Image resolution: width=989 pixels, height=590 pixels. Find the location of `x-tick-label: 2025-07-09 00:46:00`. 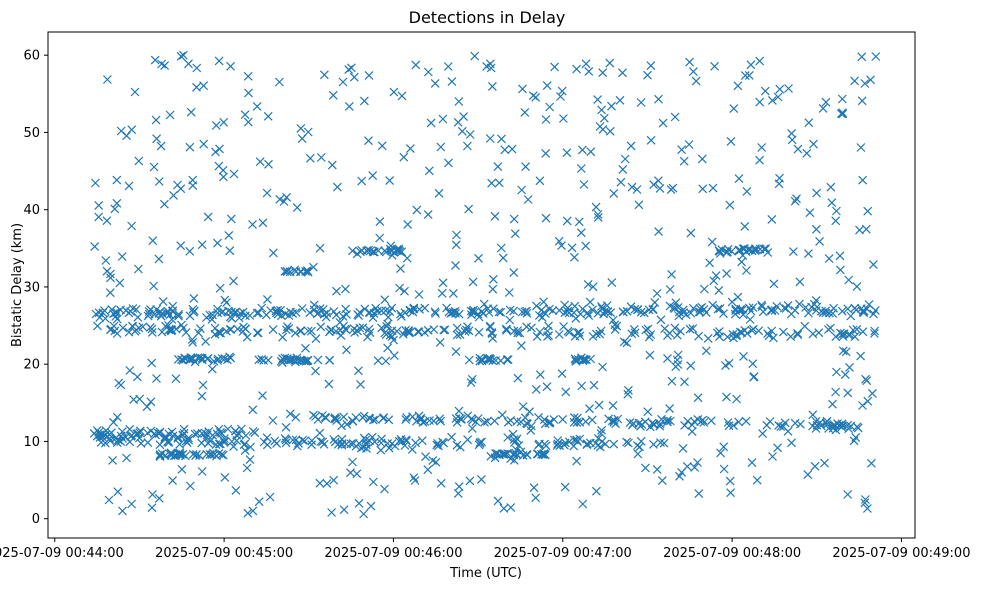

x-tick-label: 2025-07-09 00:46:00 is located at coordinates (393, 553).